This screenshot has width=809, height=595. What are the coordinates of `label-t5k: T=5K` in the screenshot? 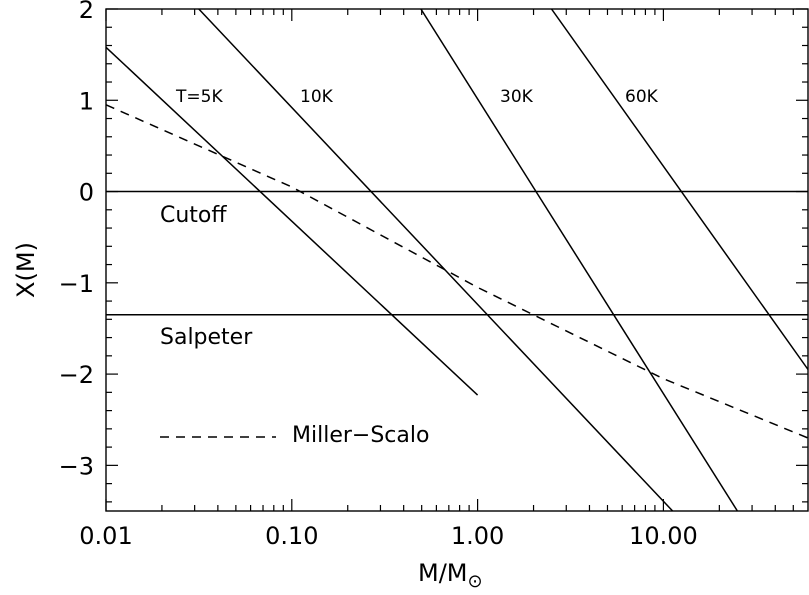 It's located at (199, 97).